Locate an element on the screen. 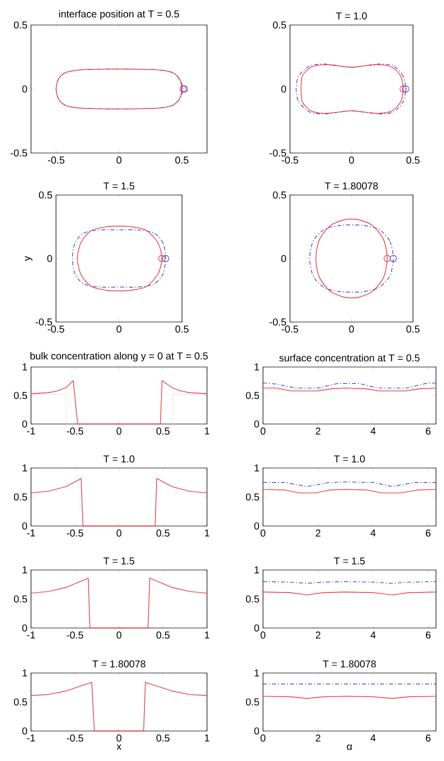  x-axis-title: x is located at coordinates (119, 747).